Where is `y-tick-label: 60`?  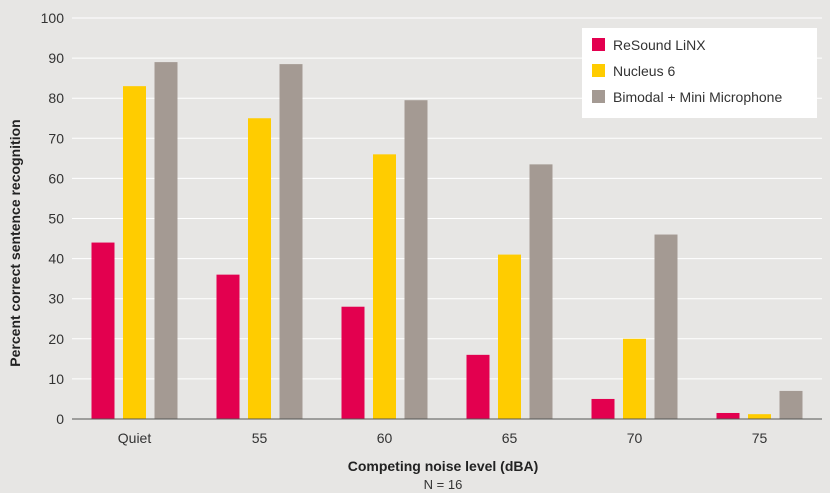
y-tick-label: 60 is located at coordinates (56, 178).